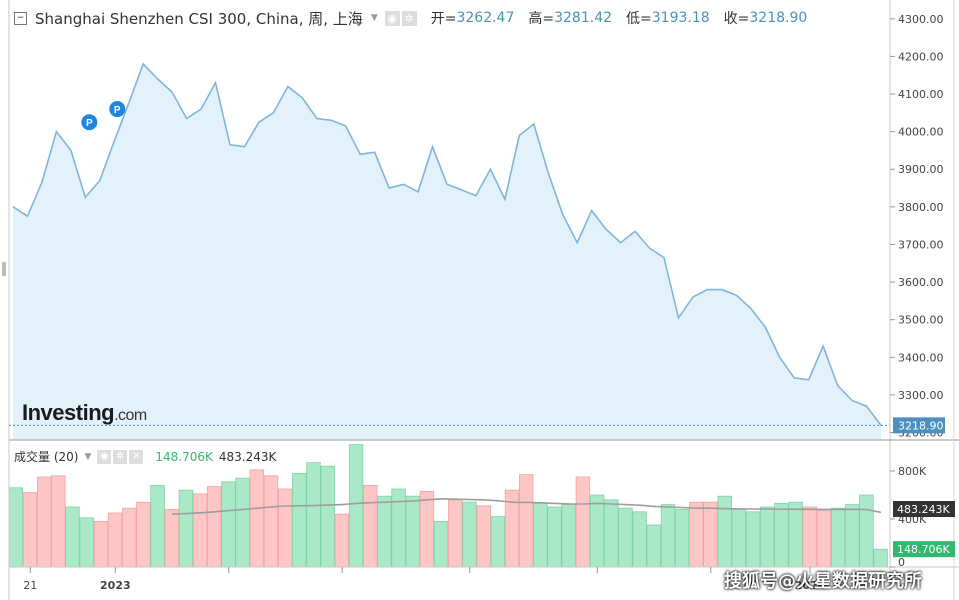  What do you see at coordinates (104, 456) in the screenshot?
I see `volume-visibility-toggle-icon: ◉` at bounding box center [104, 456].